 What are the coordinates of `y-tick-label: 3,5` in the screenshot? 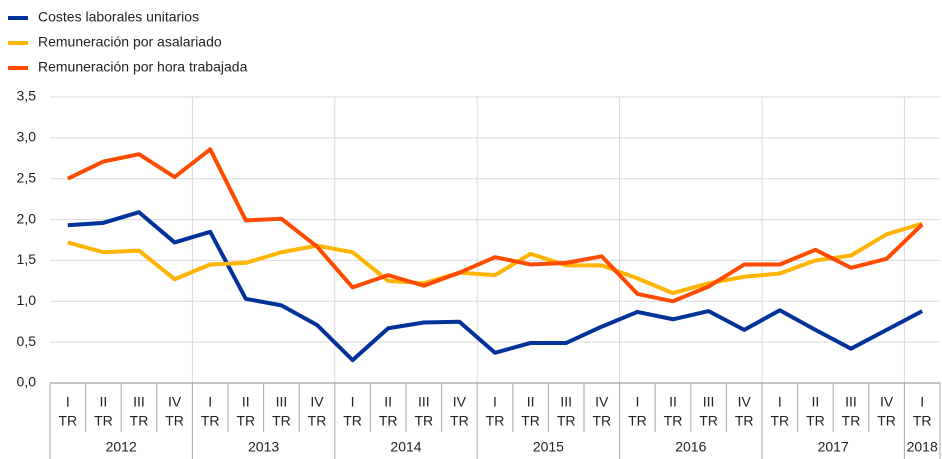 It's located at (27, 96).